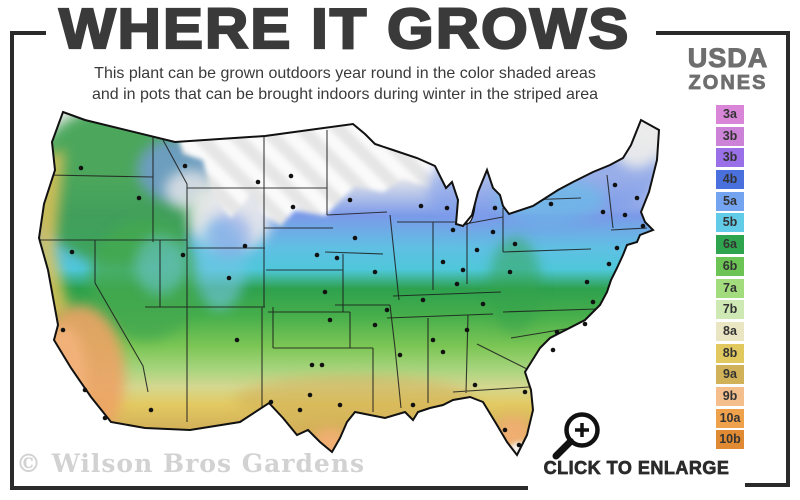 The height and width of the screenshot is (500, 800). What do you see at coordinates (723, 33) in the screenshot?
I see `frame-top-right-segment` at bounding box center [723, 33].